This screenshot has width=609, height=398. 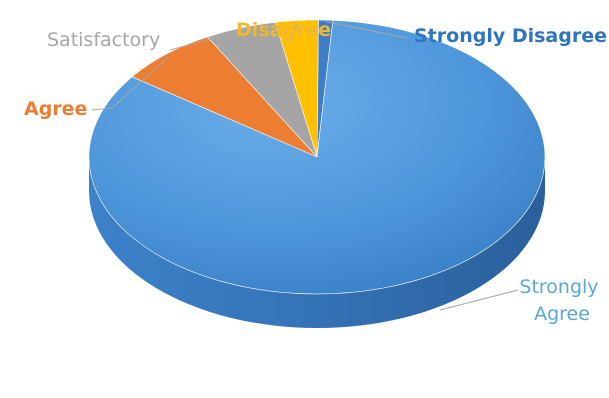 I want to click on label-satisfactory: Satisfactory, so click(x=103, y=40).